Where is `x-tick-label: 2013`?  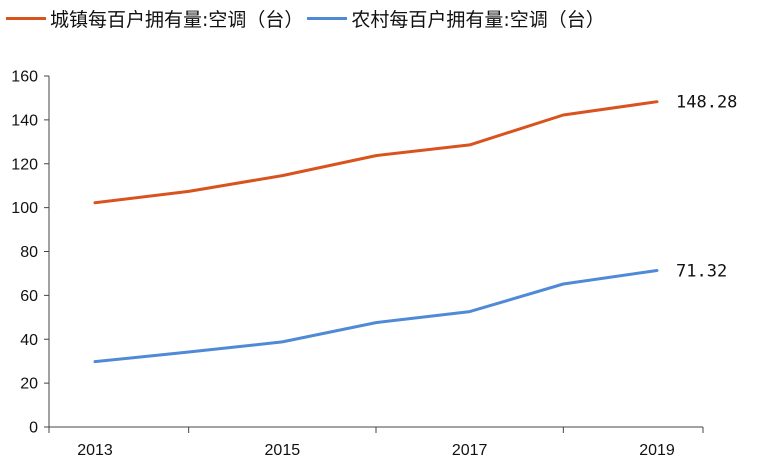
x-tick-label: 2013 is located at coordinates (95, 450).